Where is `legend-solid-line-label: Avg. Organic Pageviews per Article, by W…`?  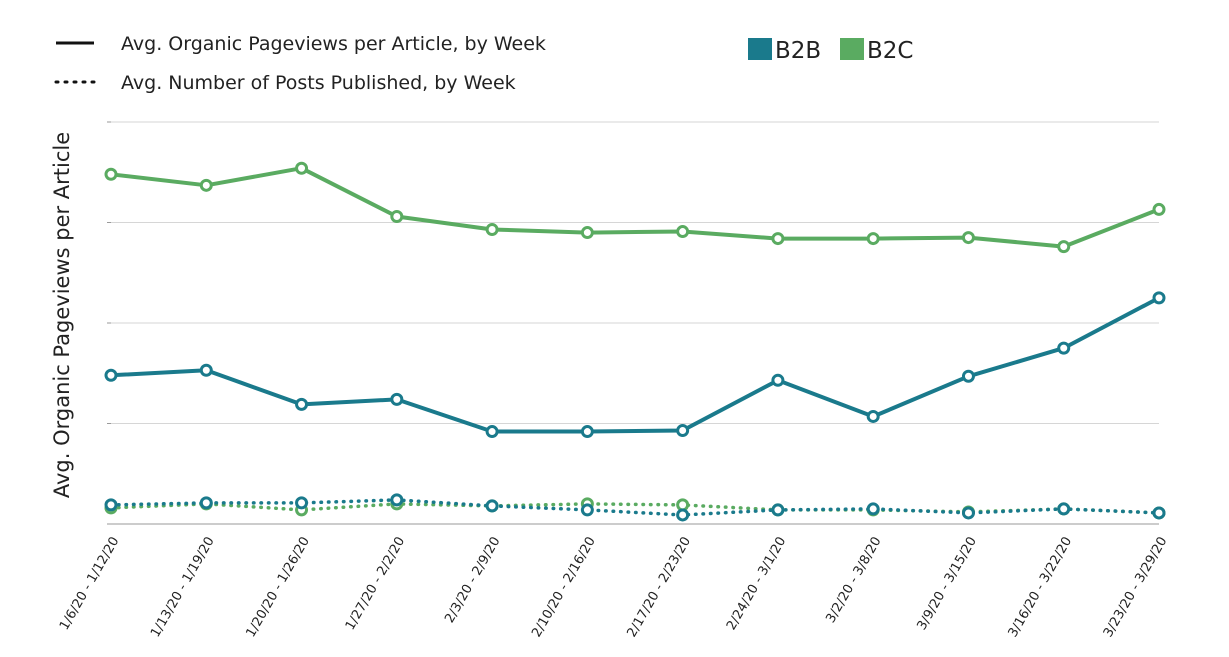 legend-solid-line-label: Avg. Organic Pageviews per Article, by W… is located at coordinates (333, 44).